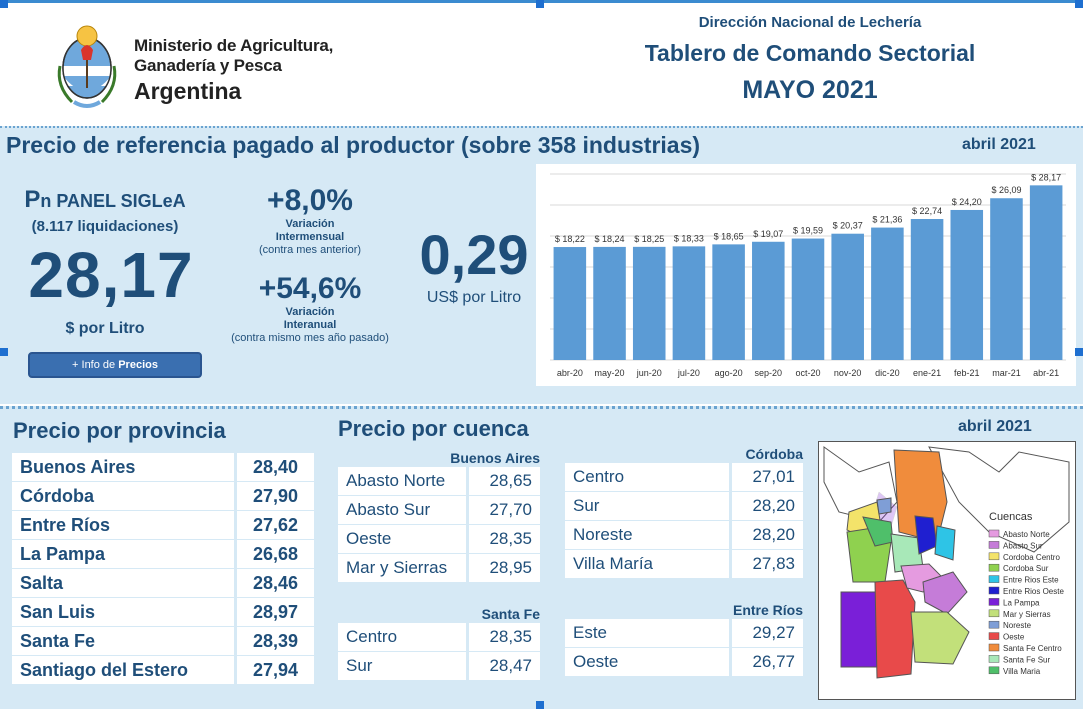 The image size is (1083, 709). I want to click on info-button-bold: Precios, so click(138, 365).